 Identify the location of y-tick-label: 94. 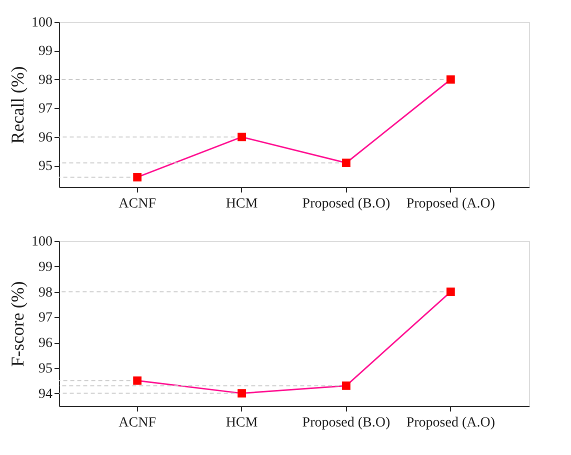
(45, 394).